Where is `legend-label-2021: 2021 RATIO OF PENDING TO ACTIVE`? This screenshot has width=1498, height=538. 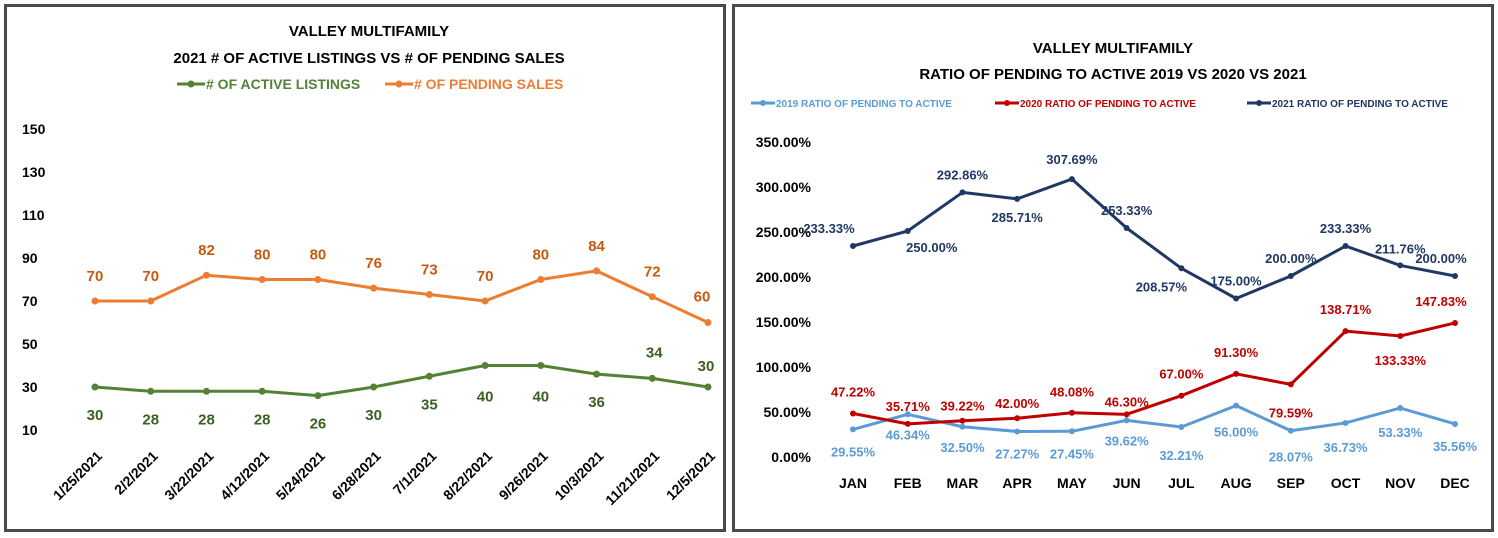
legend-label-2021: 2021 RATIO OF PENDING TO ACTIVE is located at coordinates (1360, 104).